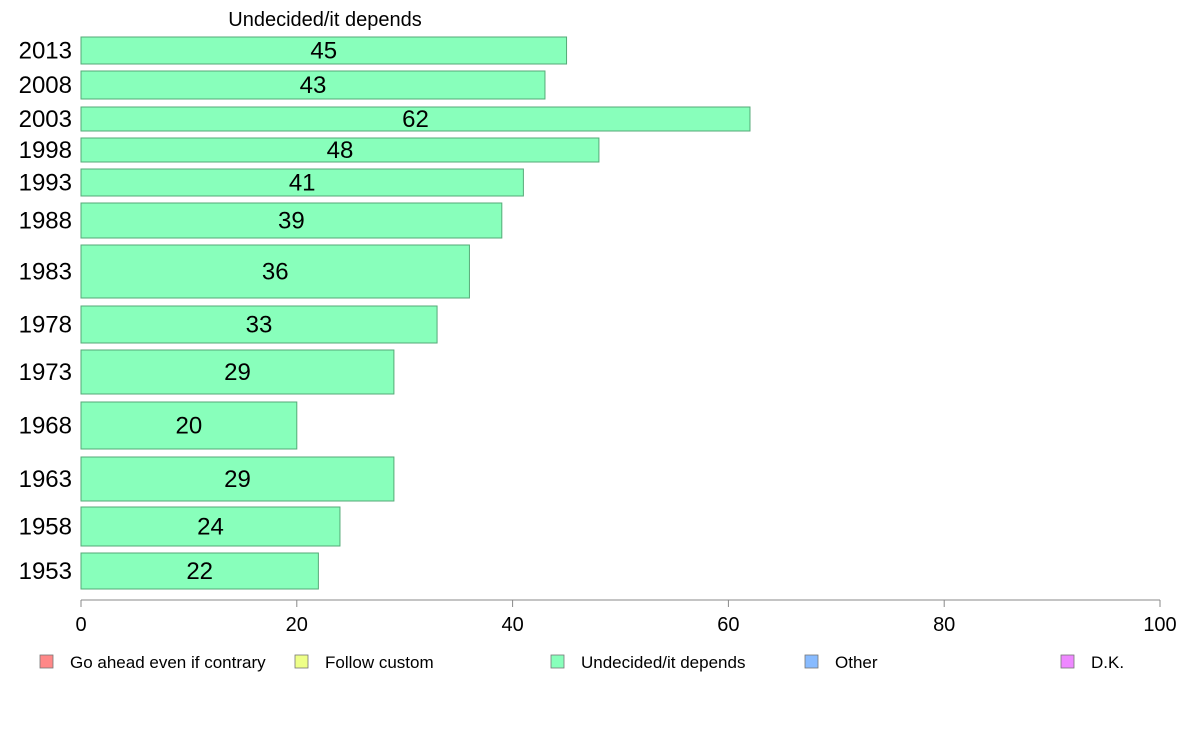  I want to click on bar-1993, so click(302, 182).